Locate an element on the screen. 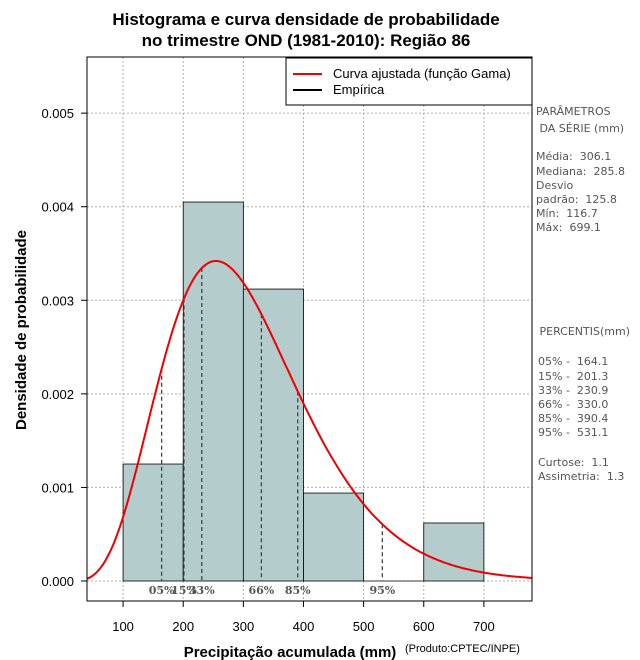 Image resolution: width=640 pixels, height=660 pixels. percentile-label-66%: 66% is located at coordinates (262, 590).